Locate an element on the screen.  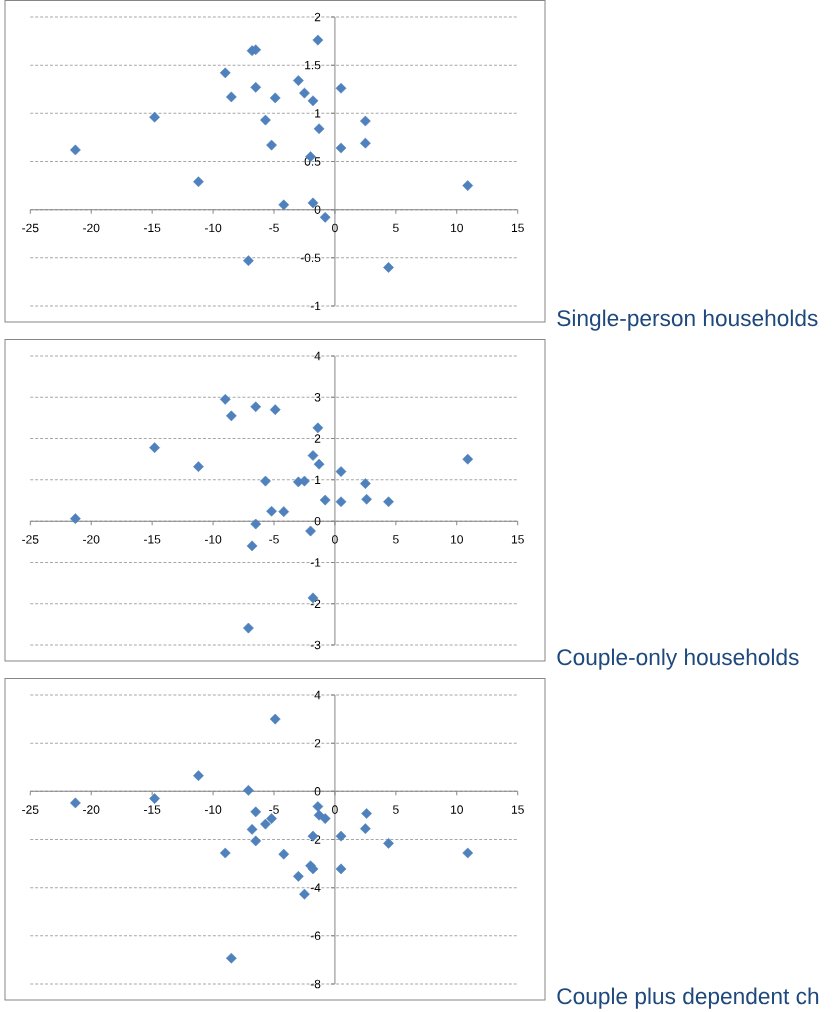
y-tick-label: -2 is located at coordinates (315, 603).